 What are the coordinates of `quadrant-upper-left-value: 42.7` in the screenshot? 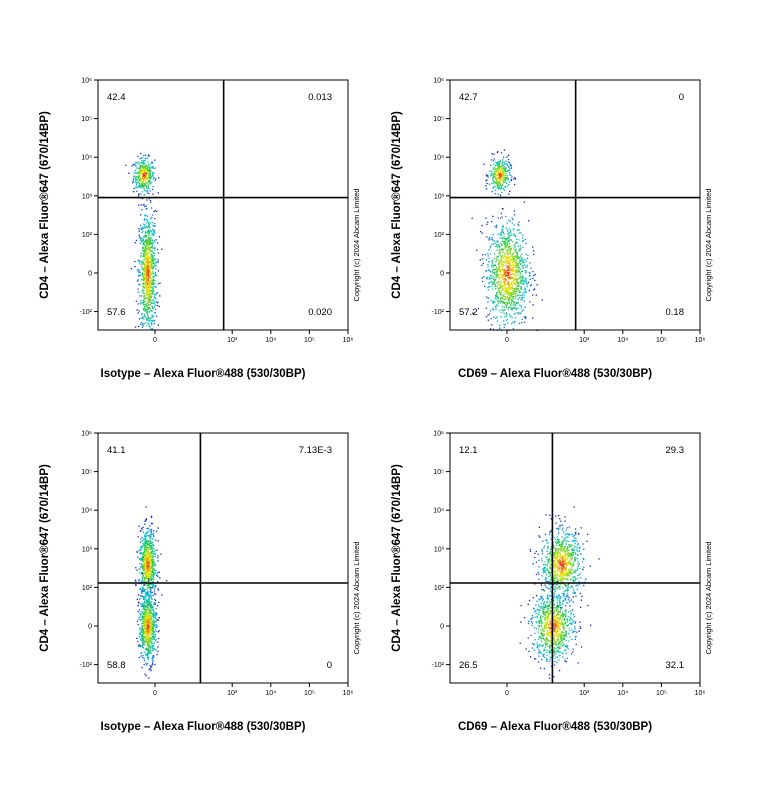 It's located at (468, 97).